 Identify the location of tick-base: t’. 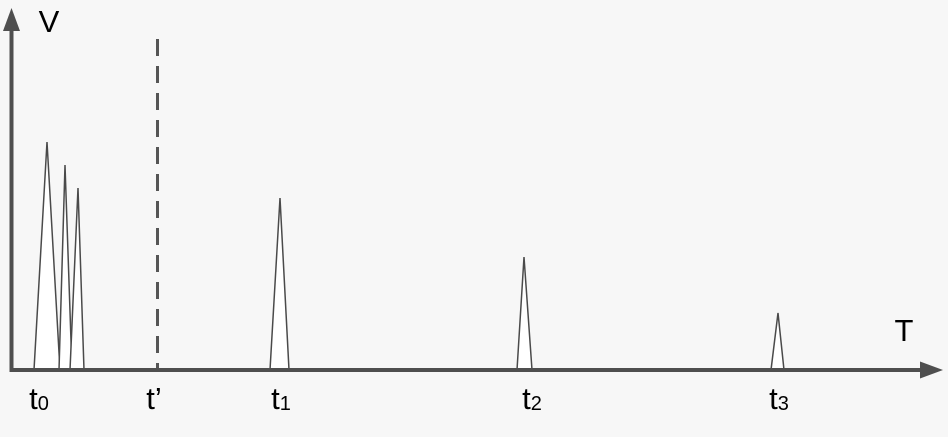
(154, 398).